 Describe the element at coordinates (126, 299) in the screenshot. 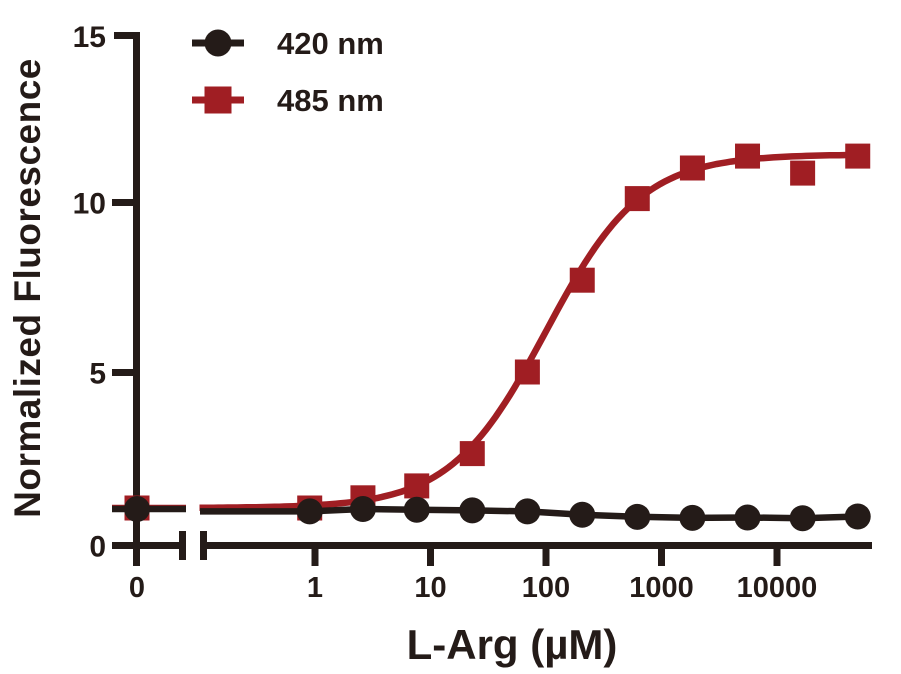

I see `y-axis` at that location.